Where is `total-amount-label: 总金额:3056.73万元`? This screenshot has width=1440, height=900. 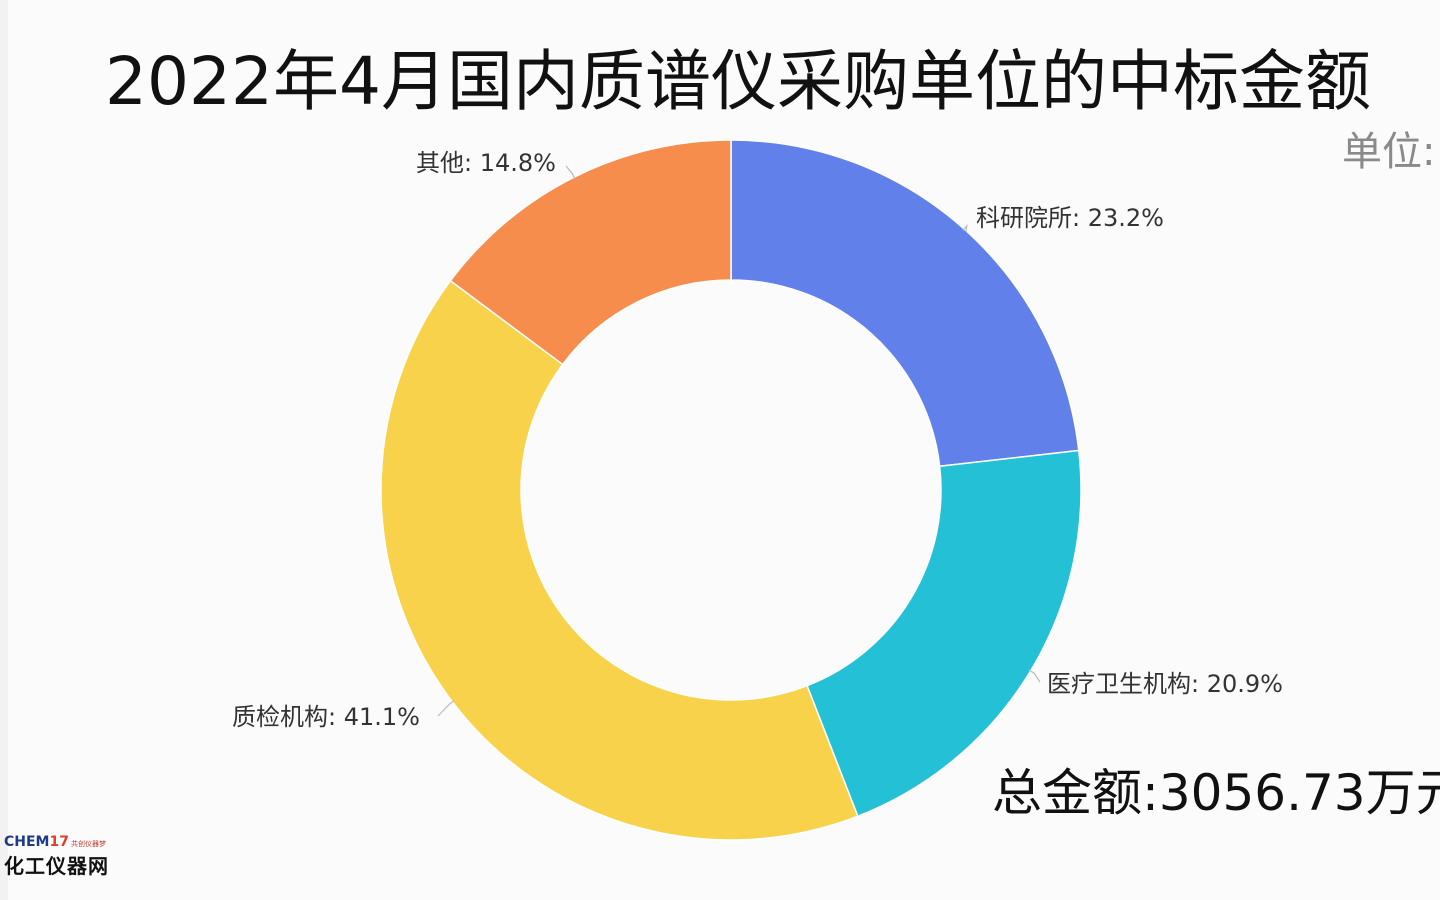 total-amount-label: 总金额:3056.73万元 is located at coordinates (1216, 793).